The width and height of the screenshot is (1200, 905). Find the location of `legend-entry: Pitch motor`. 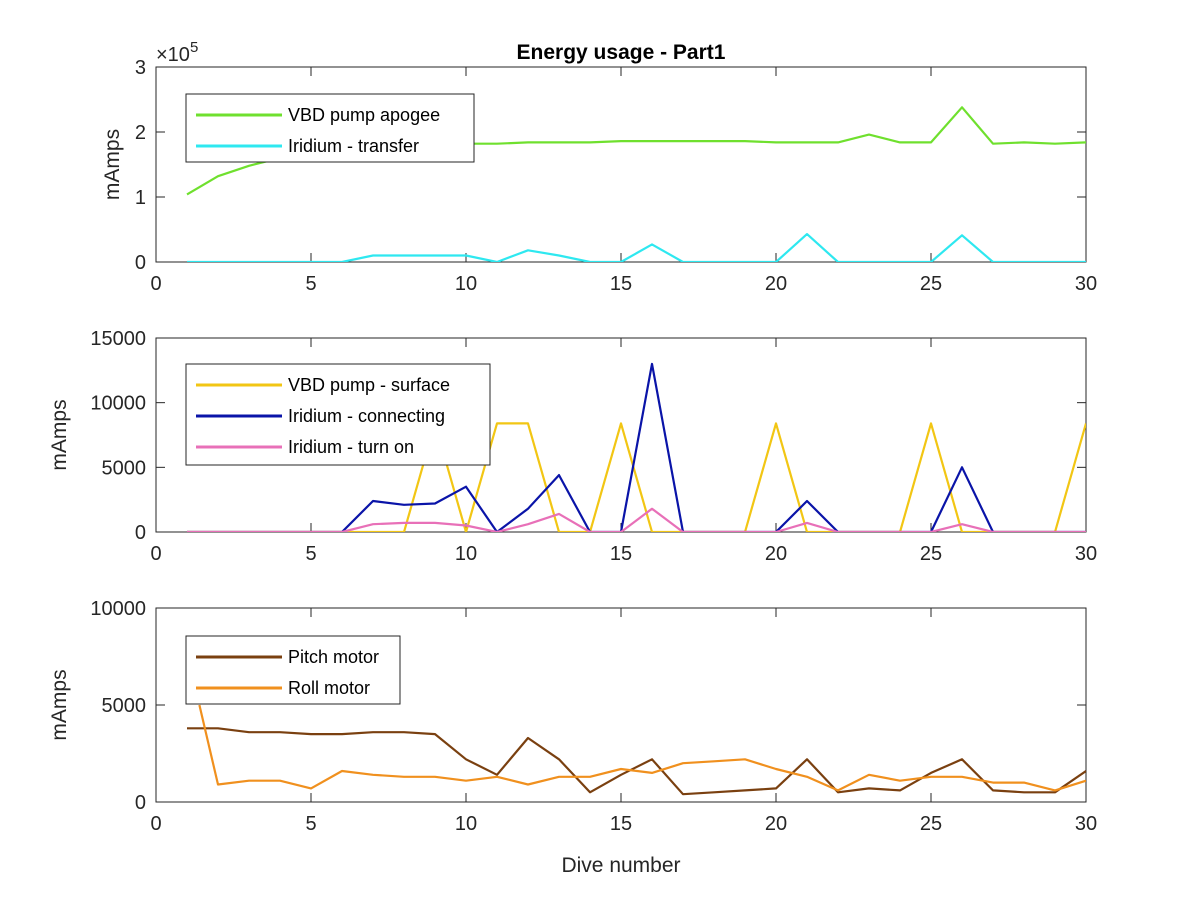

legend-entry: Pitch motor is located at coordinates (333, 657).